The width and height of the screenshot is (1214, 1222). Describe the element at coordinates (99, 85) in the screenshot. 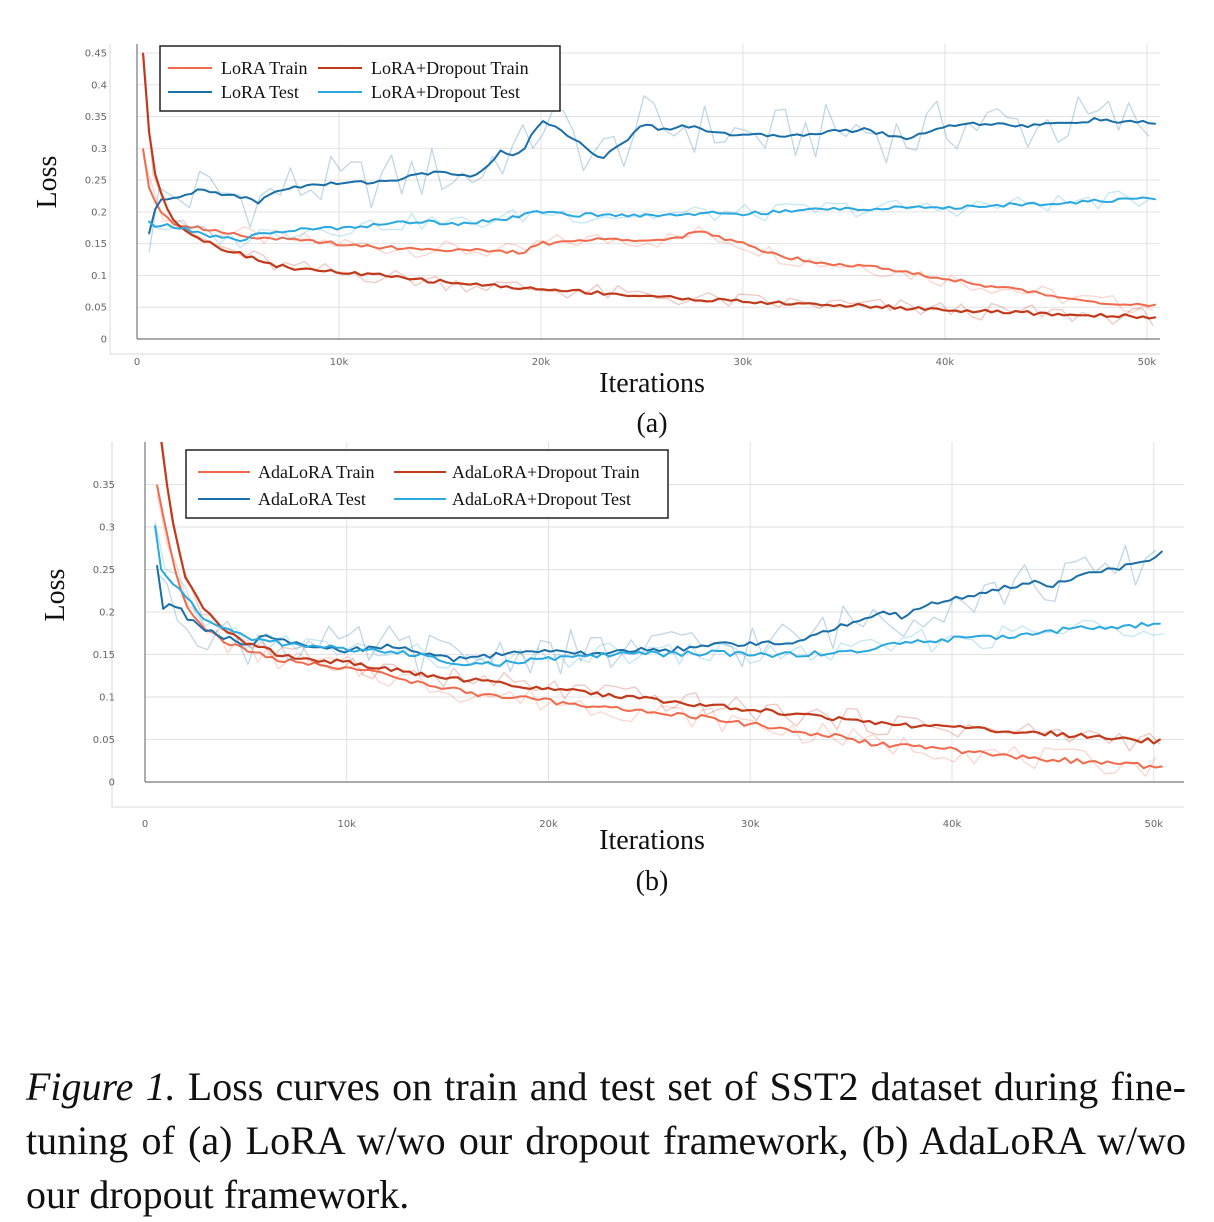

I see `y-tick-label: 0.4` at that location.